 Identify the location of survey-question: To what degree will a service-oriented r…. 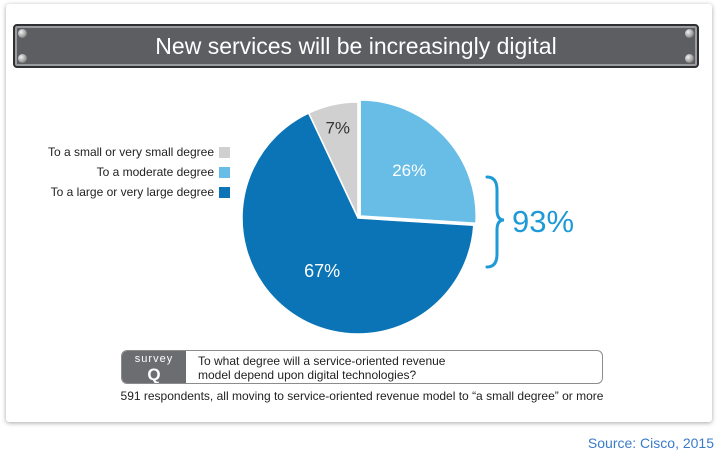
(315, 367).